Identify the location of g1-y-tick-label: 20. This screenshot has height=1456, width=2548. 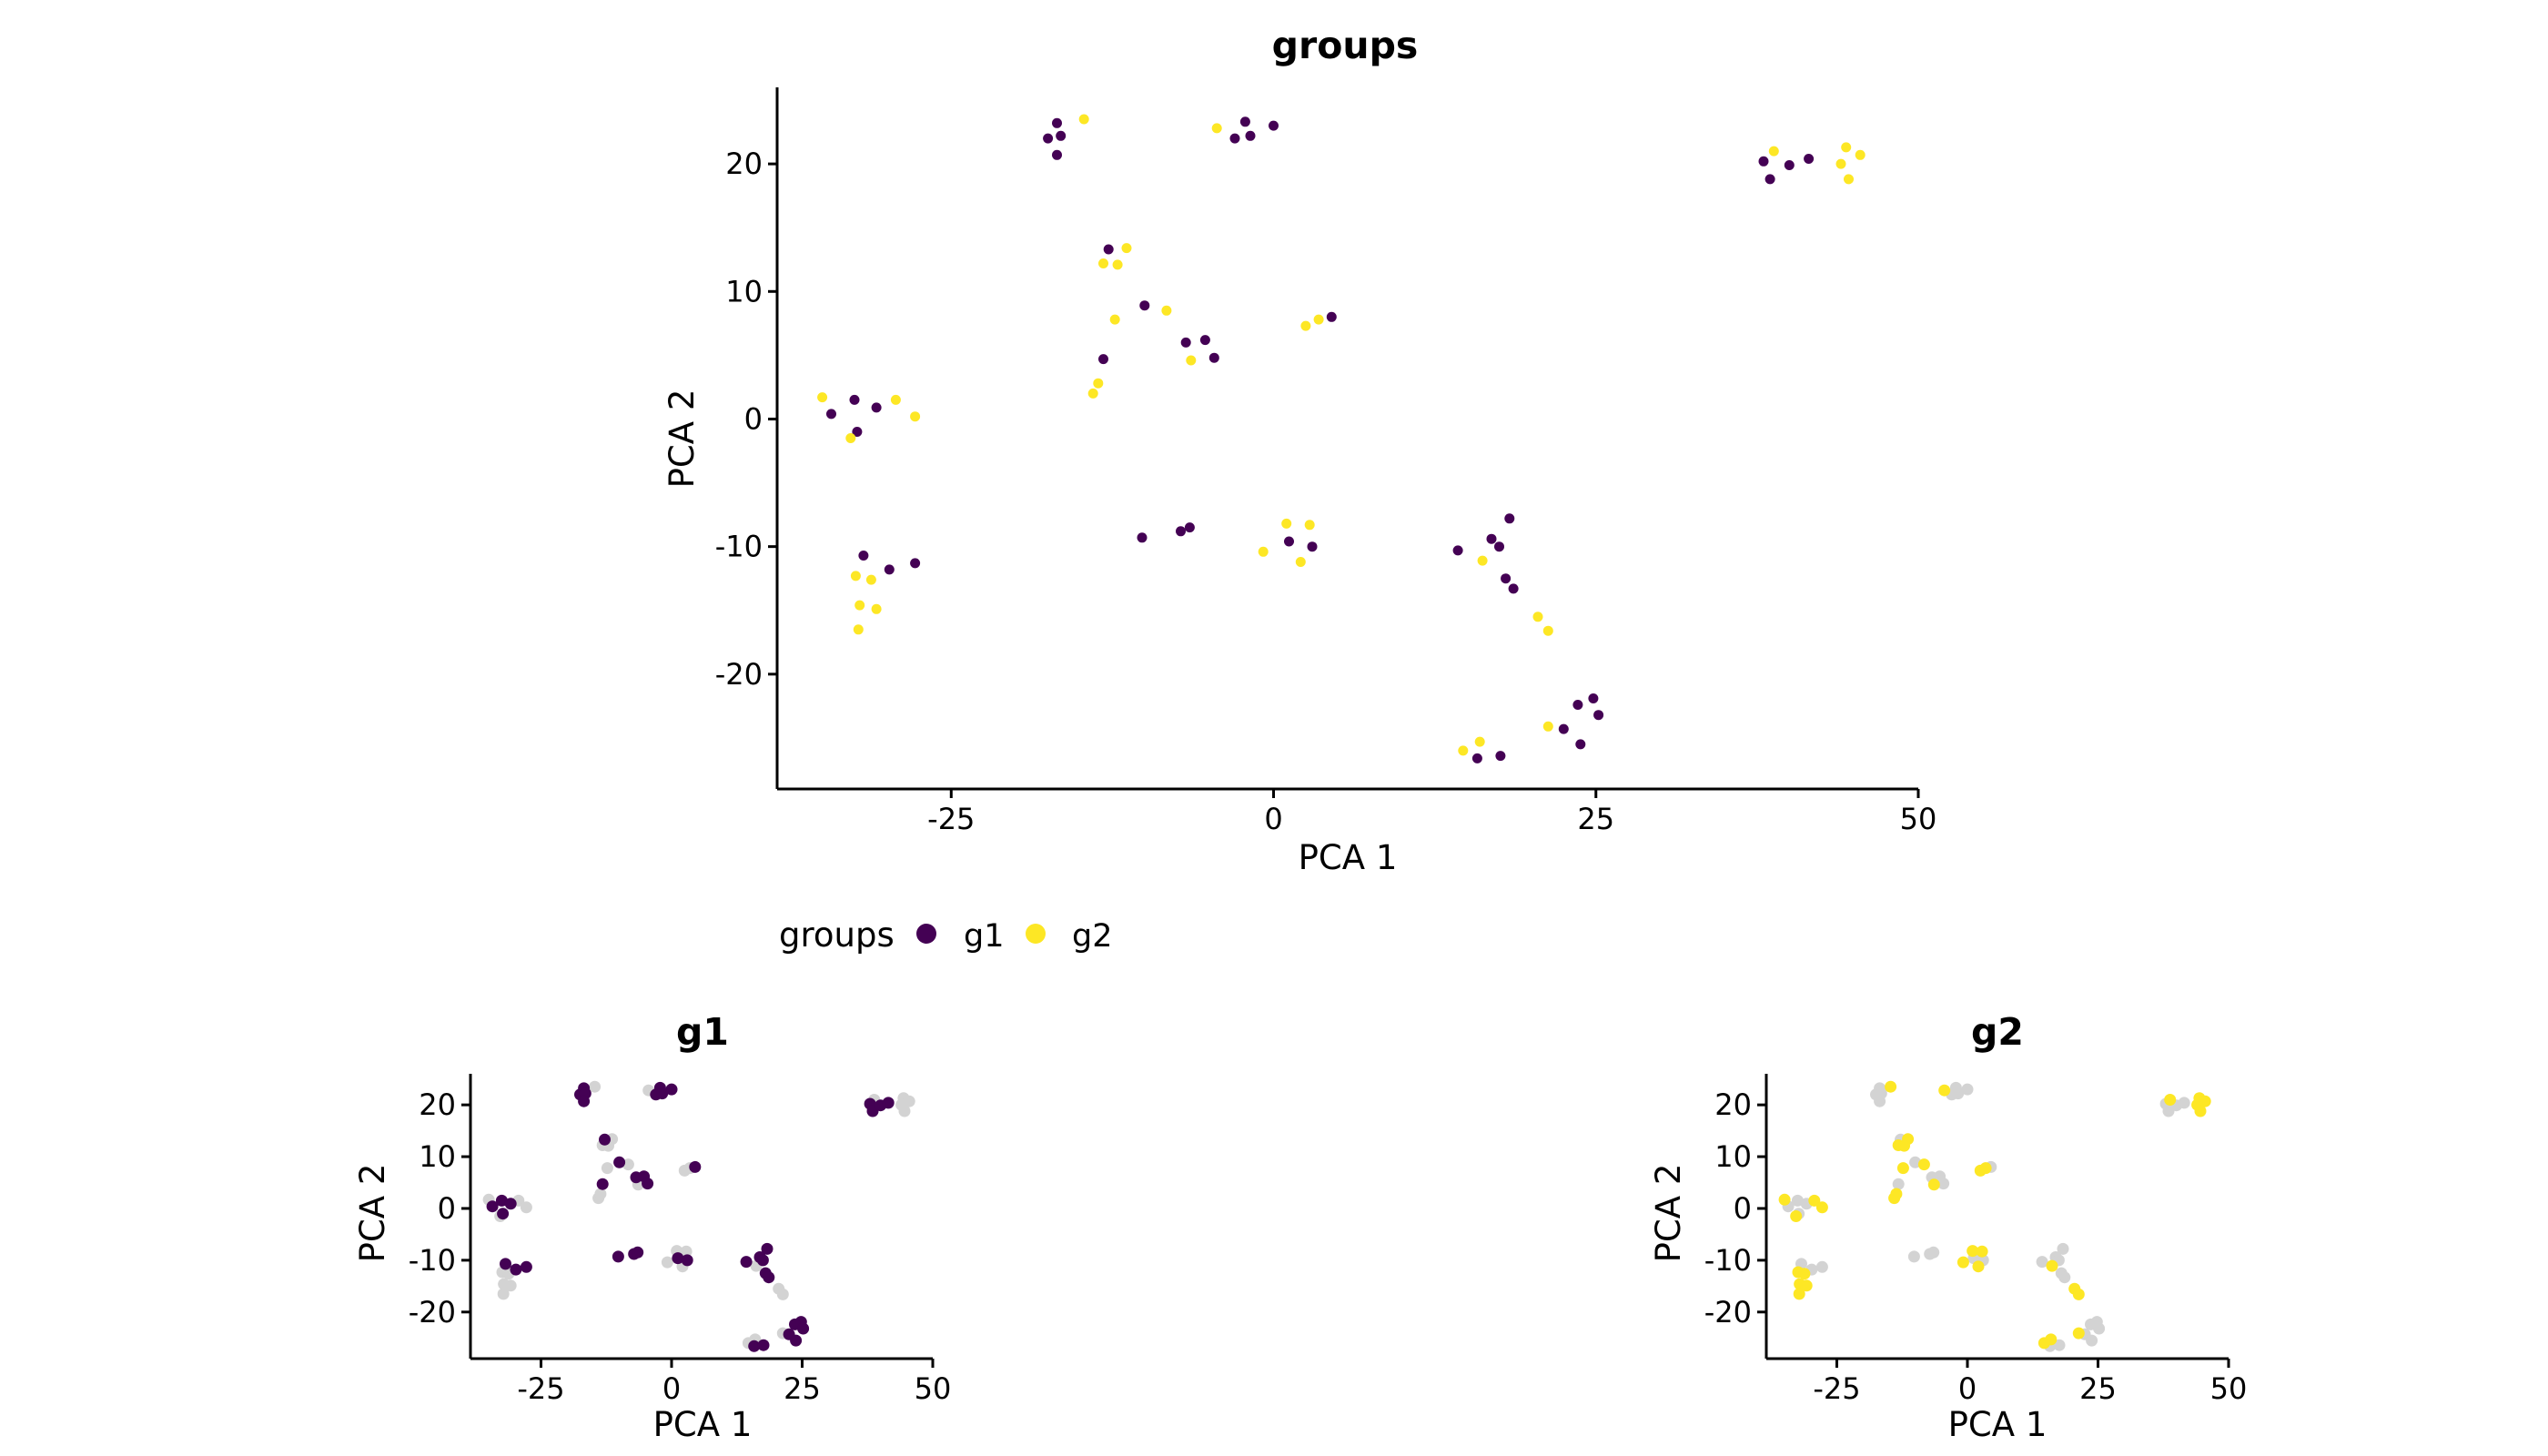
(438, 1105).